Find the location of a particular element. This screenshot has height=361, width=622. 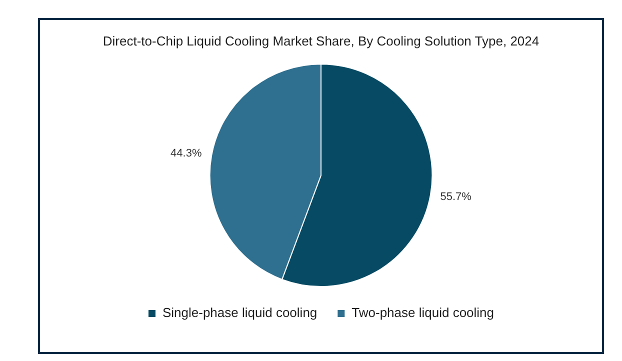

legend-label: Two-phase liquid cooling is located at coordinates (423, 312).